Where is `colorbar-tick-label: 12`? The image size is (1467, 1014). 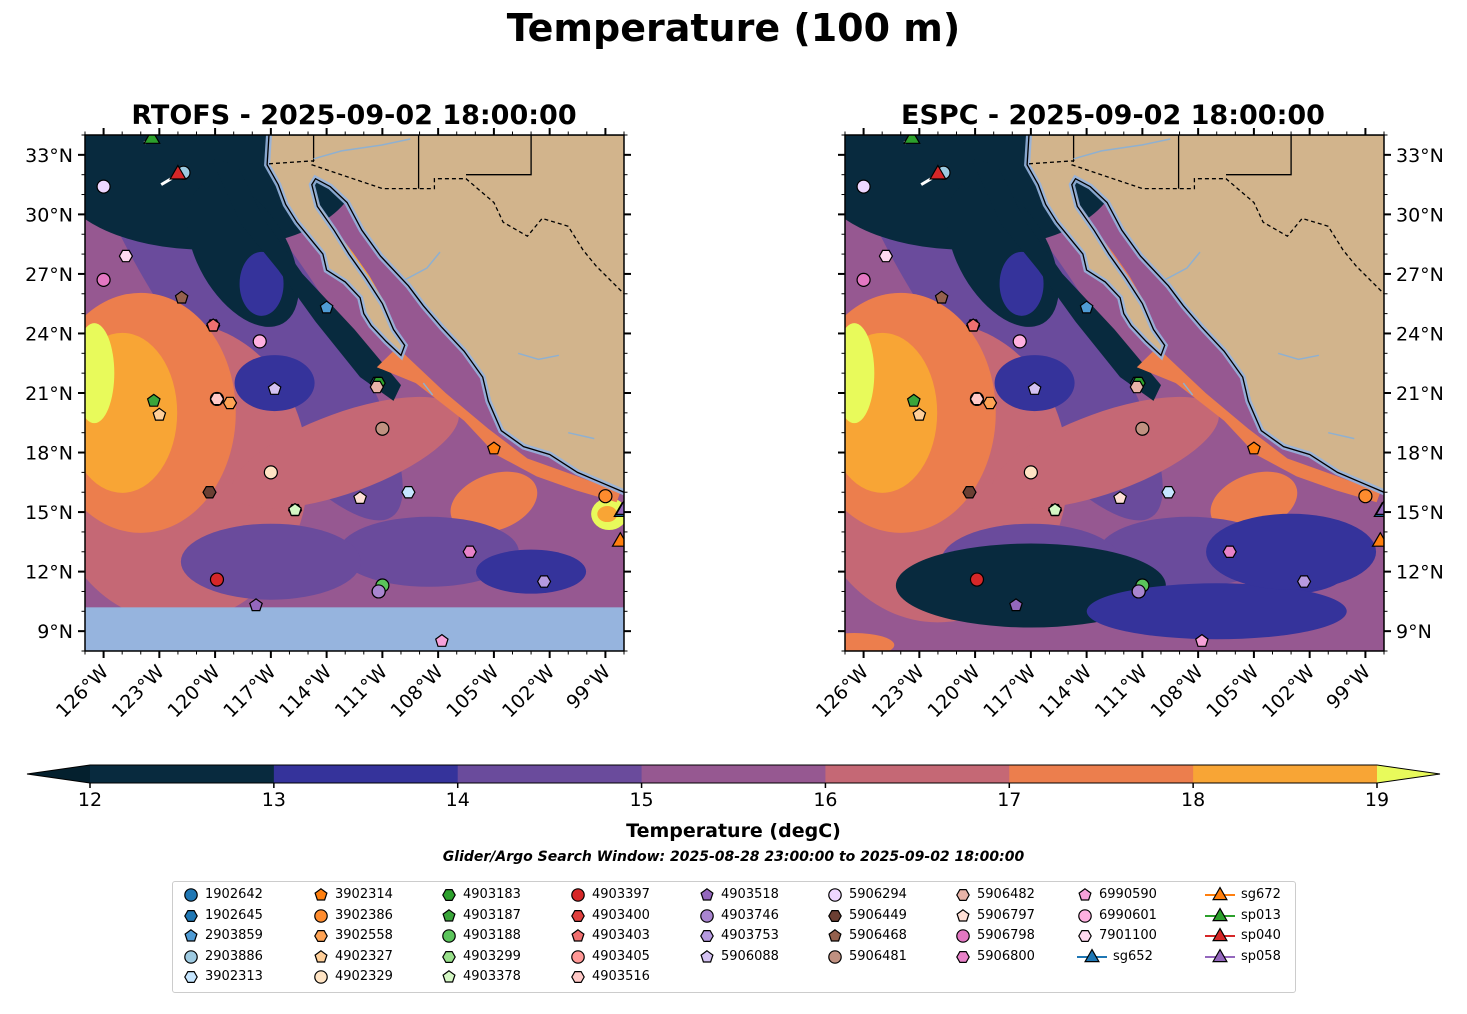 colorbar-tick-label: 12 is located at coordinates (90, 800).